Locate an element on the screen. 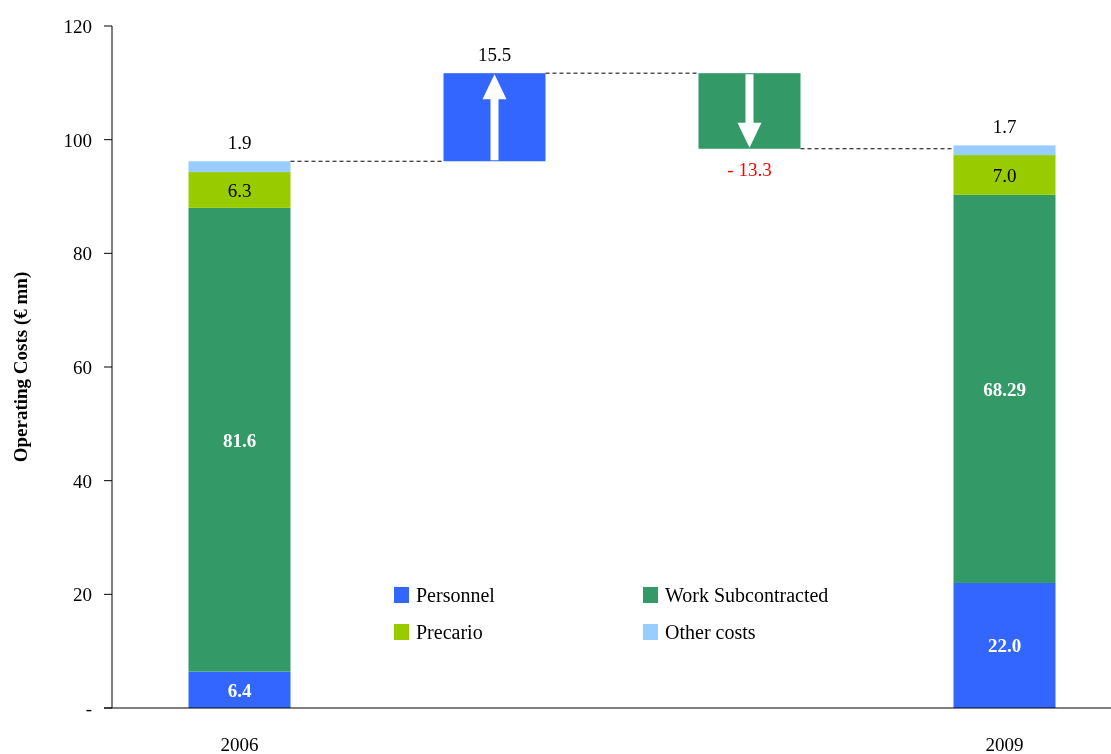  y-tick-label: 40 is located at coordinates (82, 481).